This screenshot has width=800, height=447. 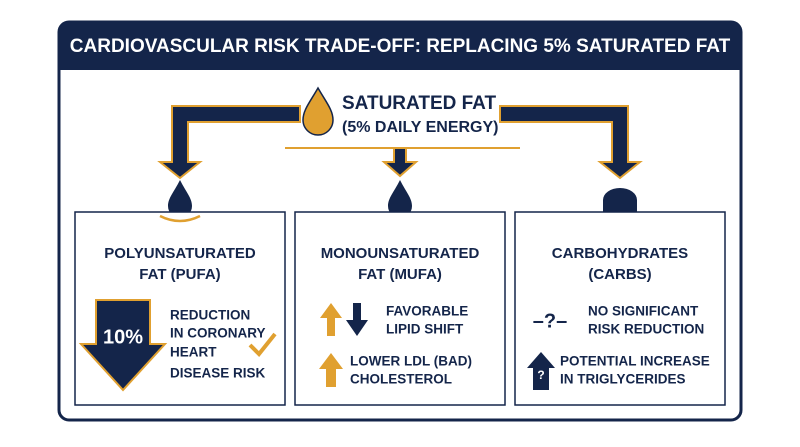 What do you see at coordinates (179, 274) in the screenshot?
I see `box-heading: FAT (PUFA)` at bounding box center [179, 274].